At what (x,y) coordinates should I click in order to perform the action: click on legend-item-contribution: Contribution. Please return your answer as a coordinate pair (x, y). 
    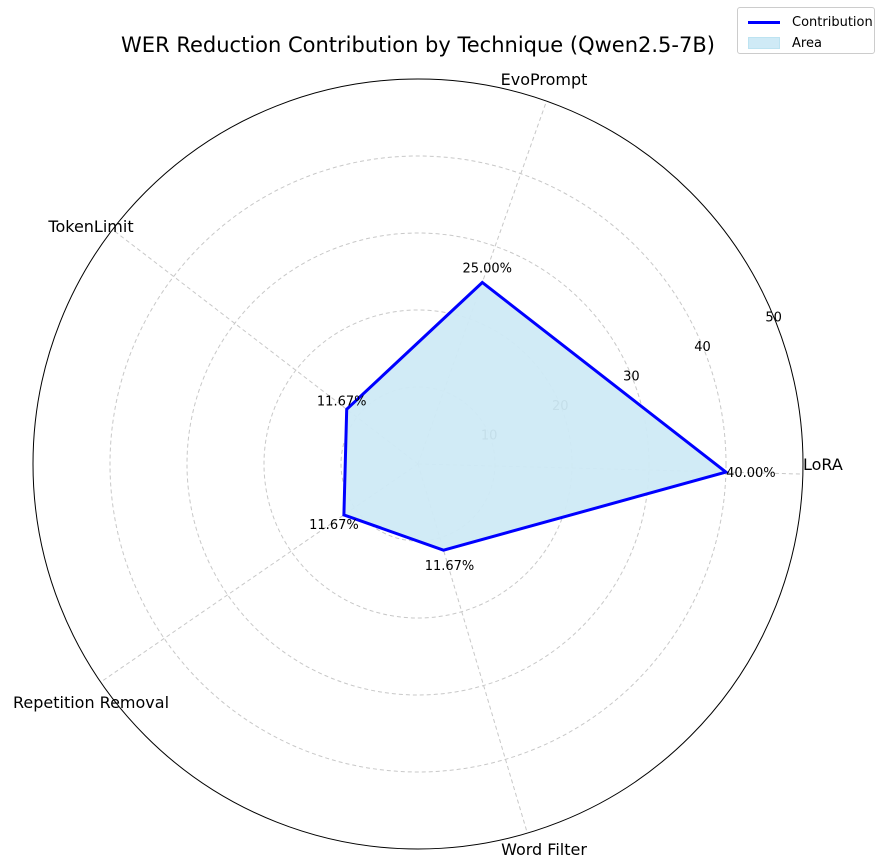
    Looking at the image, I should click on (810, 22).